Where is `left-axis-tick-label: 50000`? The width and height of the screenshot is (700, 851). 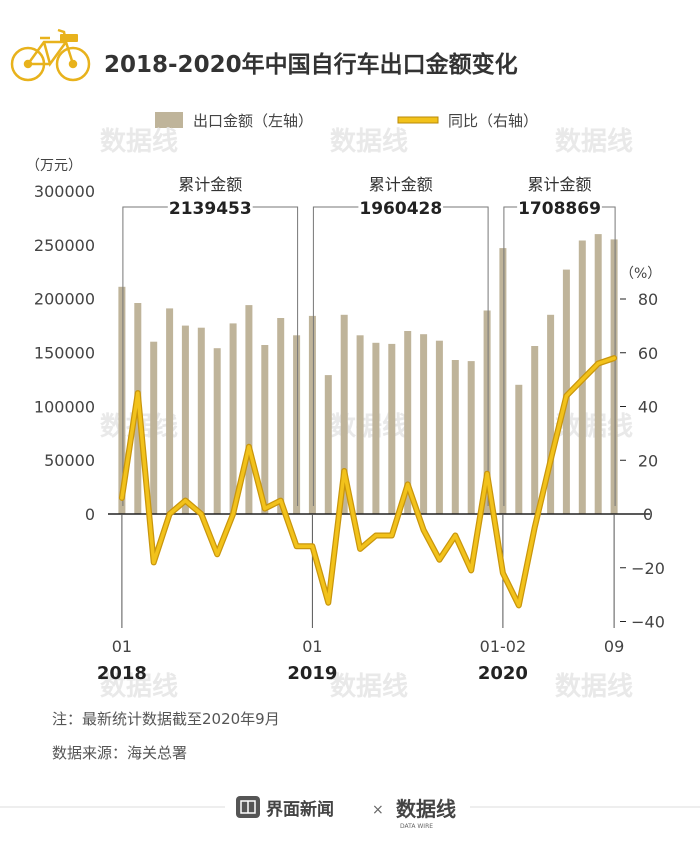
left-axis-tick-label: 50000 is located at coordinates (69, 460).